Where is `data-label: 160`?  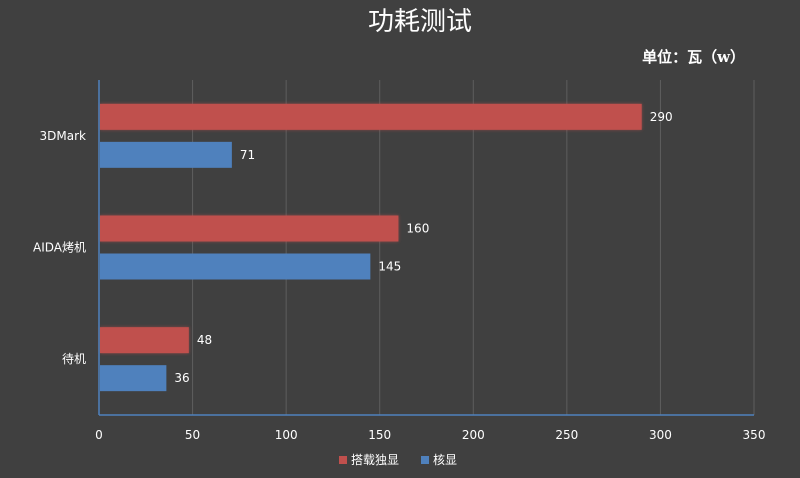 data-label: 160 is located at coordinates (417, 229).